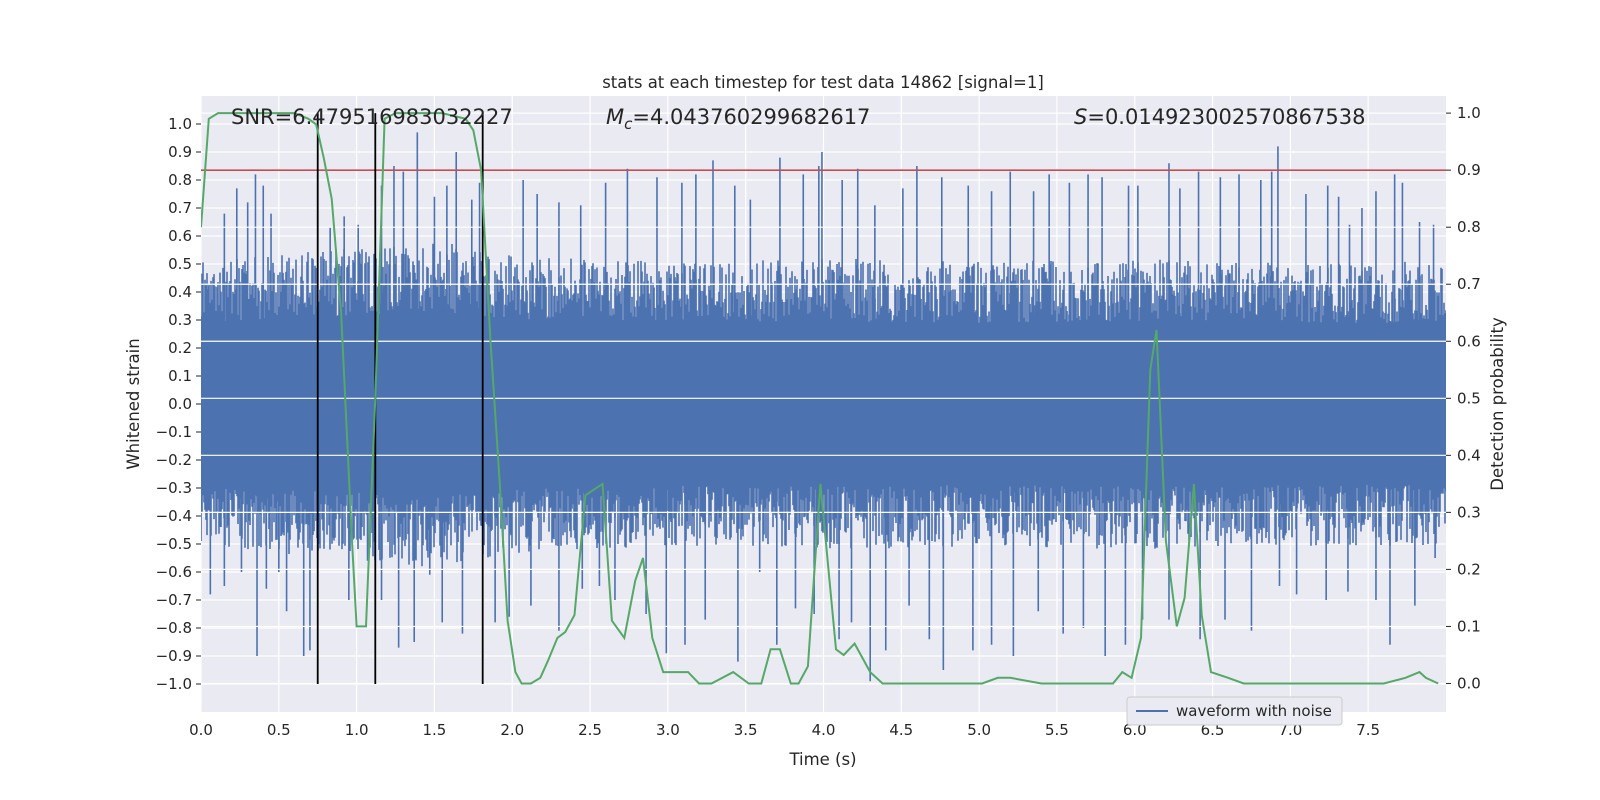  What do you see at coordinates (1469, 284) in the screenshot?
I see `right-y-tick-label: 0.7` at bounding box center [1469, 284].